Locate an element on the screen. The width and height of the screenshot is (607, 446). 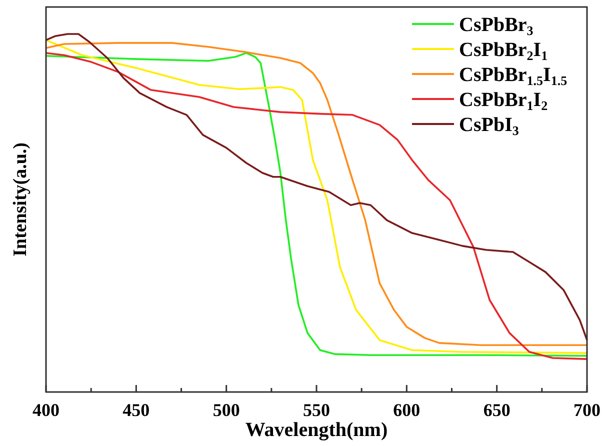
x-tick-label: 550 is located at coordinates (316, 410).